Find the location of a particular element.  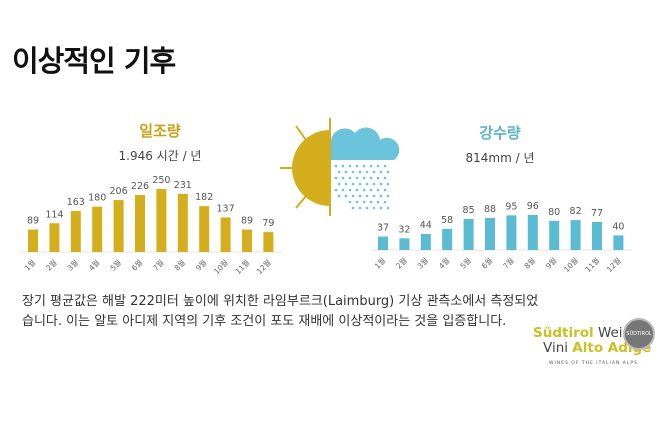

data-label: 82 is located at coordinates (576, 211).